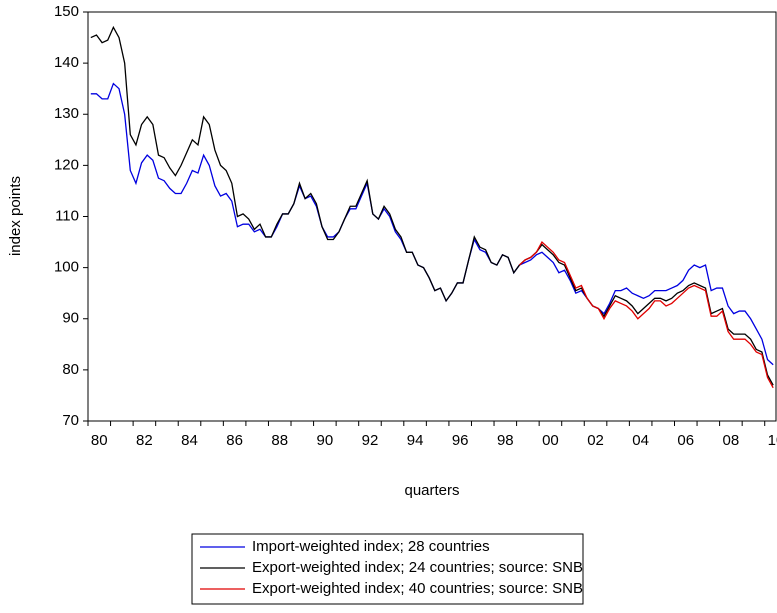  Describe the element at coordinates (70, 369) in the screenshot. I see `y-tick-label: 80` at that location.